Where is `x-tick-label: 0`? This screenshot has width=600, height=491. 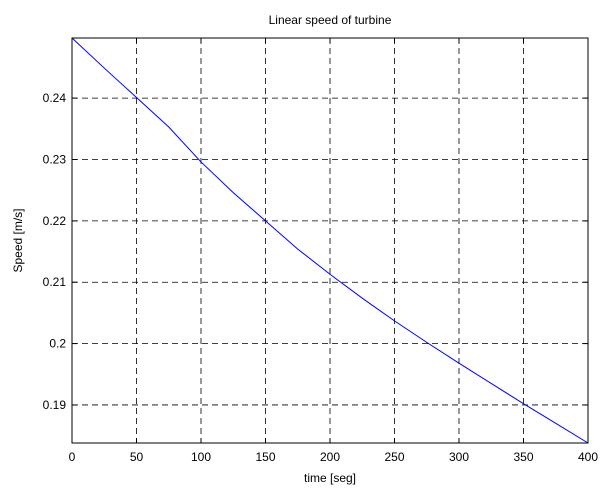
x-tick-label: 0 is located at coordinates (72, 457).